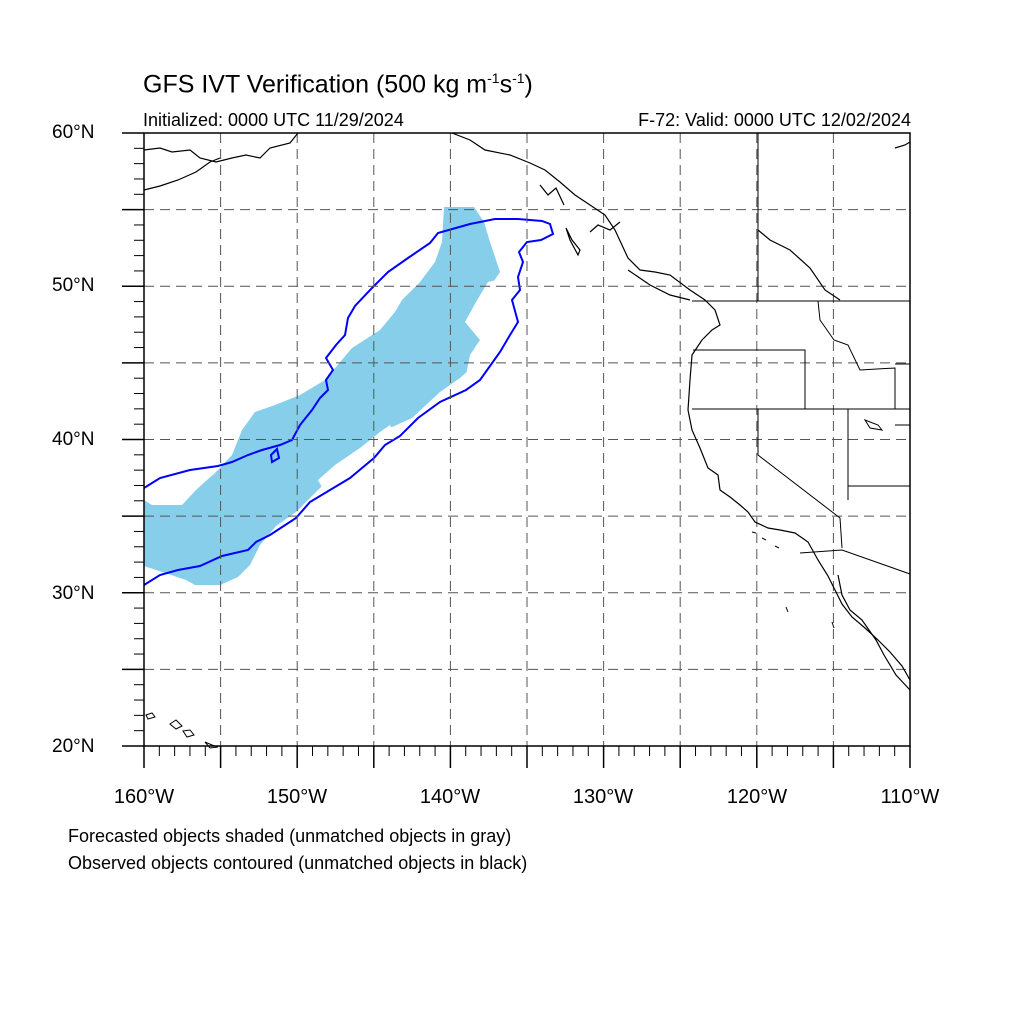 This screenshot has width=1024, height=1024. What do you see at coordinates (73, 746) in the screenshot?
I see `lat-label-20n: 20°N` at bounding box center [73, 746].